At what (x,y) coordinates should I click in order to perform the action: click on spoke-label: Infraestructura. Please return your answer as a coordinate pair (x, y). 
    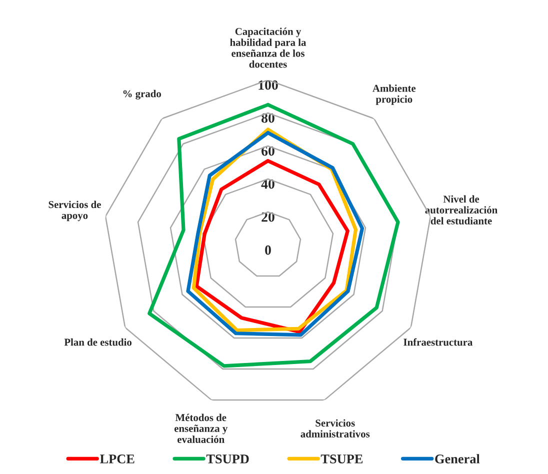
    Looking at the image, I should click on (438, 342).